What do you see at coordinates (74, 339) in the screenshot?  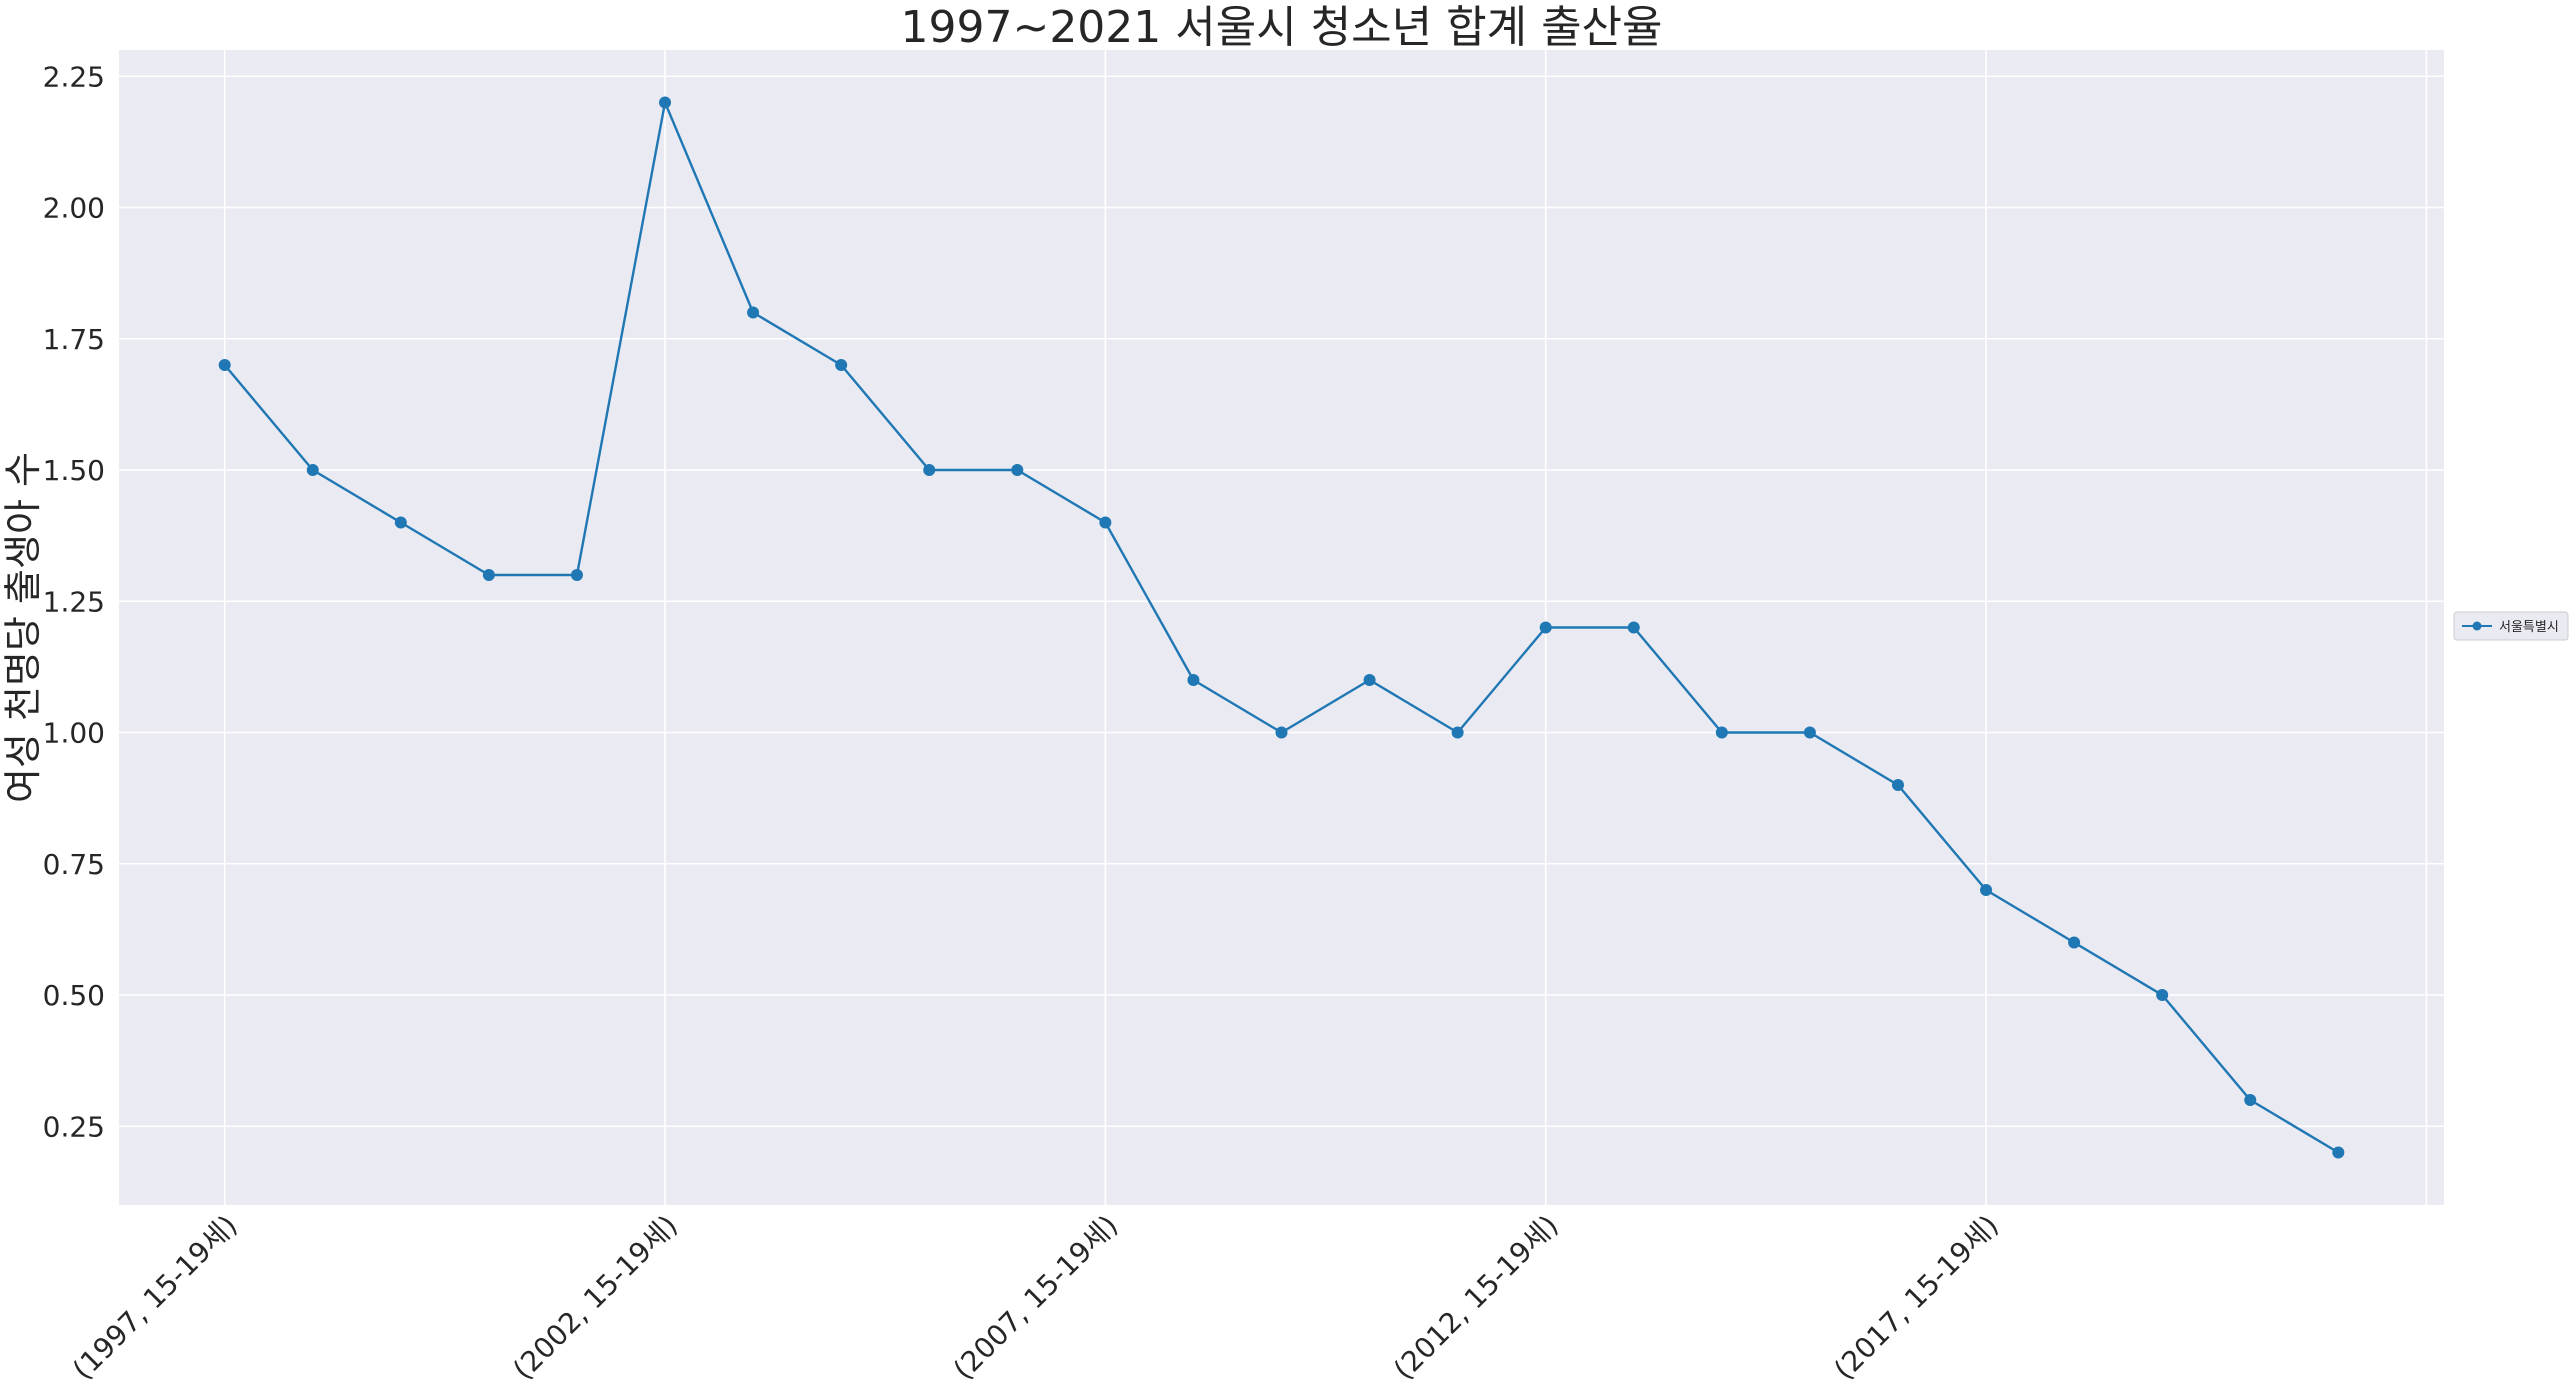 I see `y-tick-label: 1.75` at bounding box center [74, 339].